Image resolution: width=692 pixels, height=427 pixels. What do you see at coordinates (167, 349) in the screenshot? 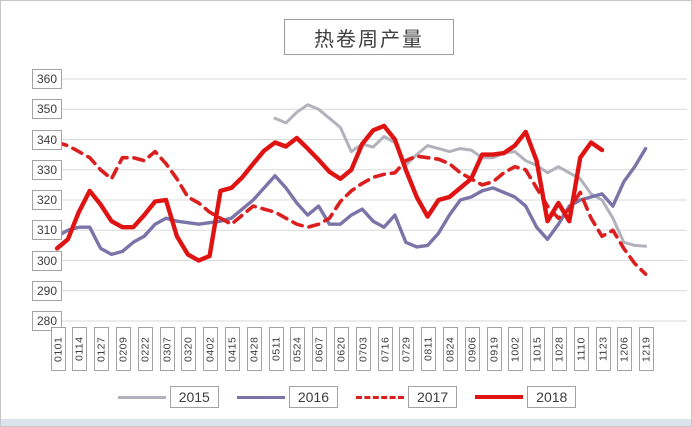
I see `x-tick-label-0307: 0307` at bounding box center [167, 349].